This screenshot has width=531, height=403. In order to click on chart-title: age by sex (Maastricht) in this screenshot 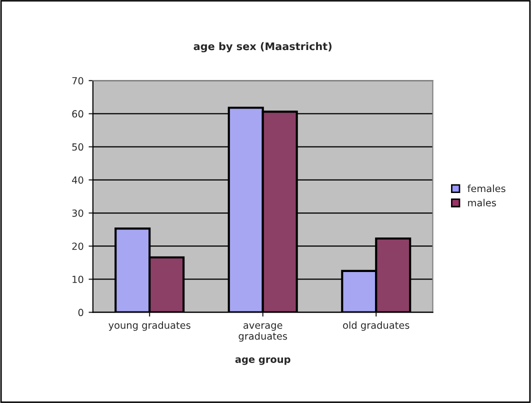, I will do `click(263, 47)`.